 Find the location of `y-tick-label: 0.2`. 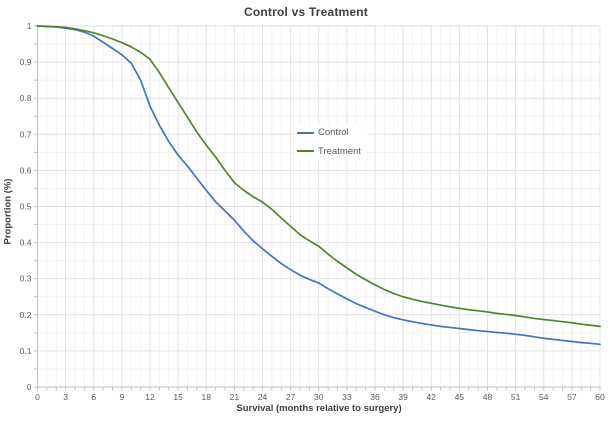

y-tick-label: 0.2 is located at coordinates (26, 315).